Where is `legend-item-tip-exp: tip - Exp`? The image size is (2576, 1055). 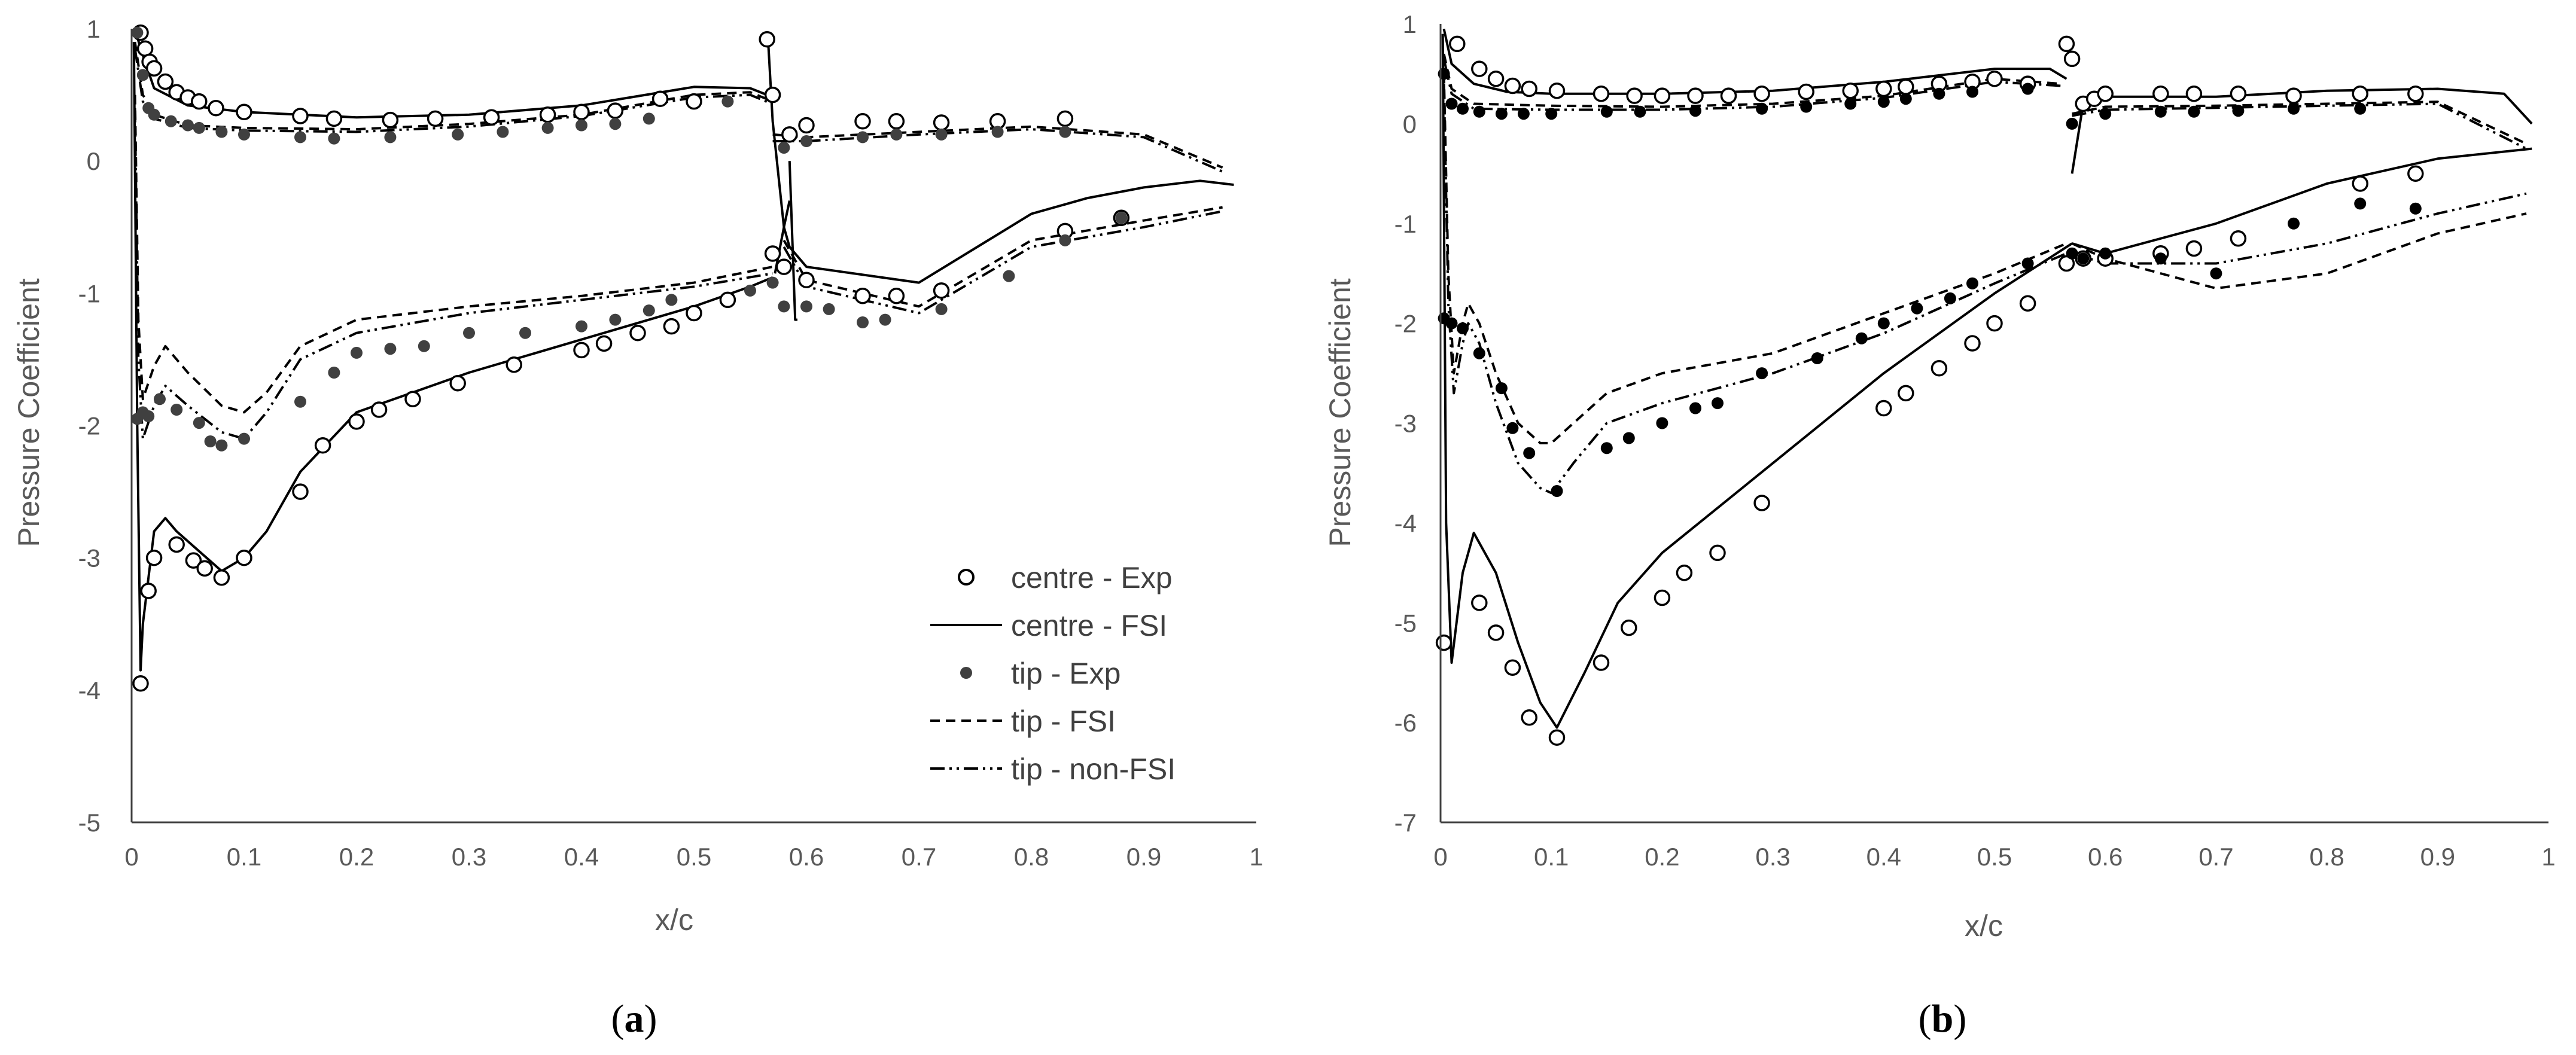
legend-item-tip-exp: tip - Exp is located at coordinates (1040, 673).